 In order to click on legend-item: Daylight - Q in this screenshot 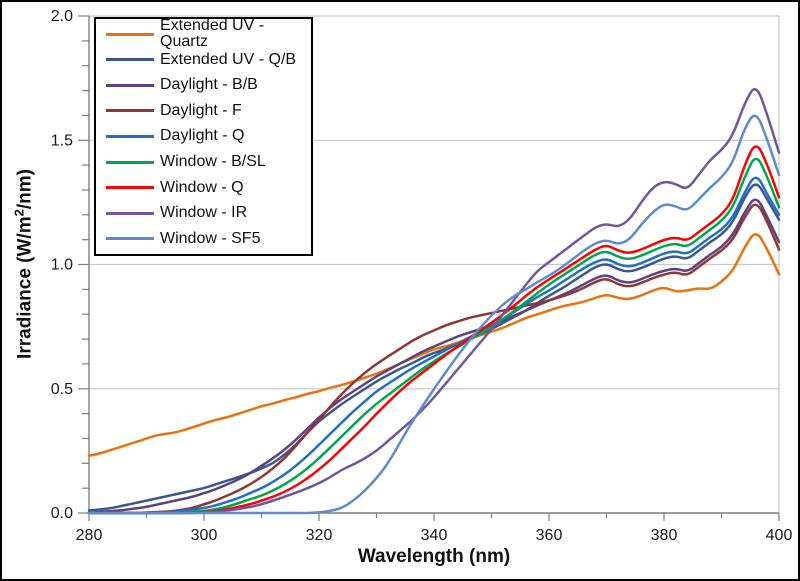, I will do `click(203, 136)`.